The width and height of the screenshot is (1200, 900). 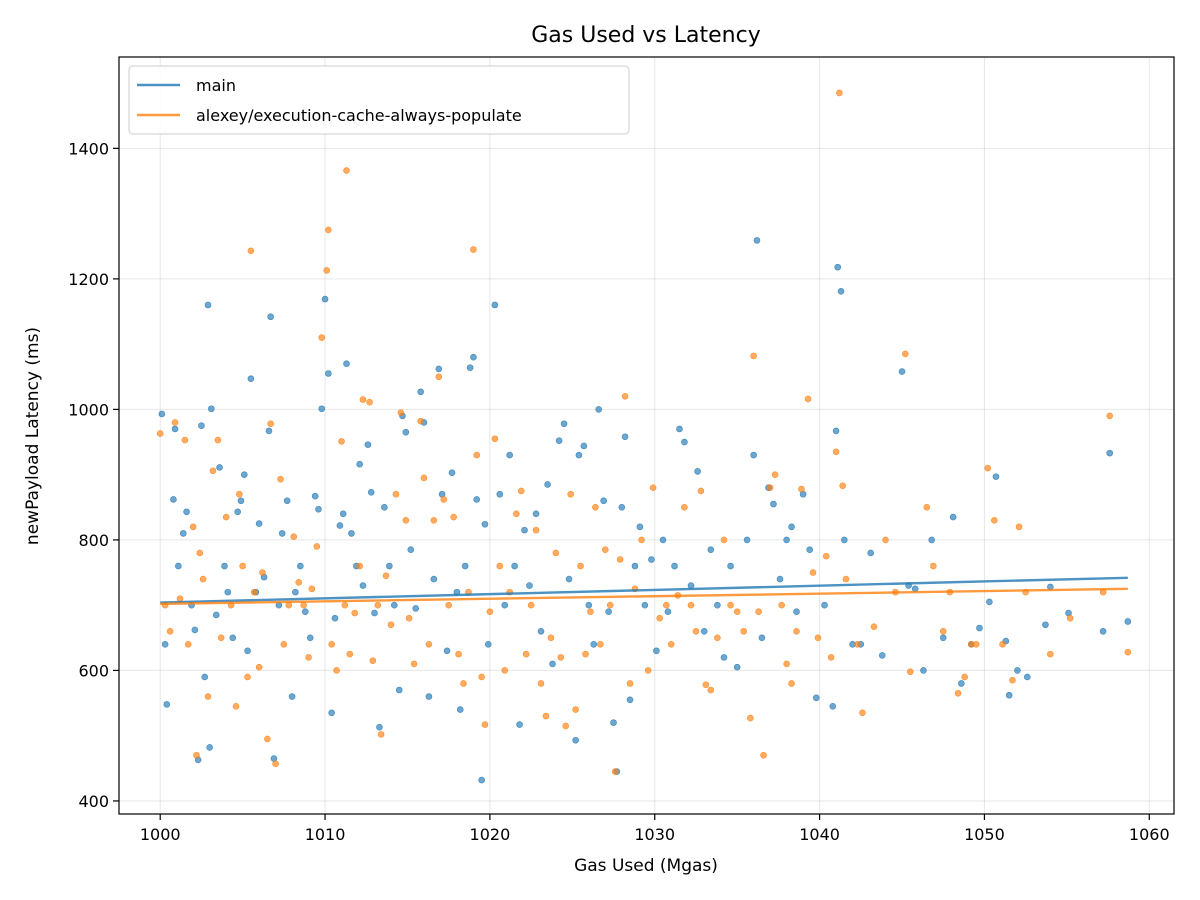 What do you see at coordinates (644, 596) in the screenshot?
I see `trend-line-branch` at bounding box center [644, 596].